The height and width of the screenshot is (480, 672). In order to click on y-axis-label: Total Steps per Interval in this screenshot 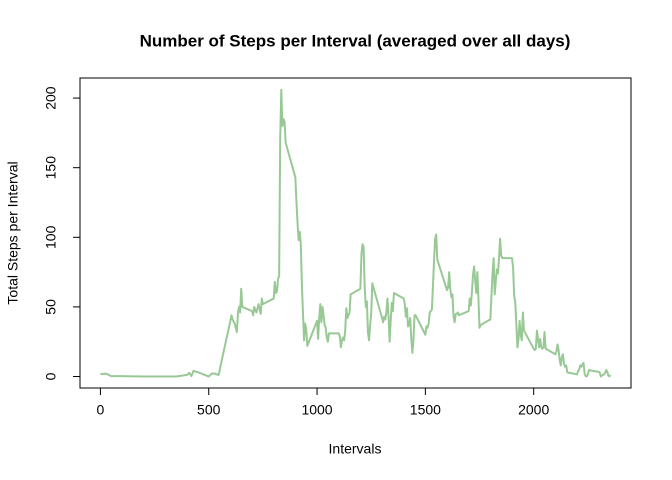, I will do `click(13, 232)`.